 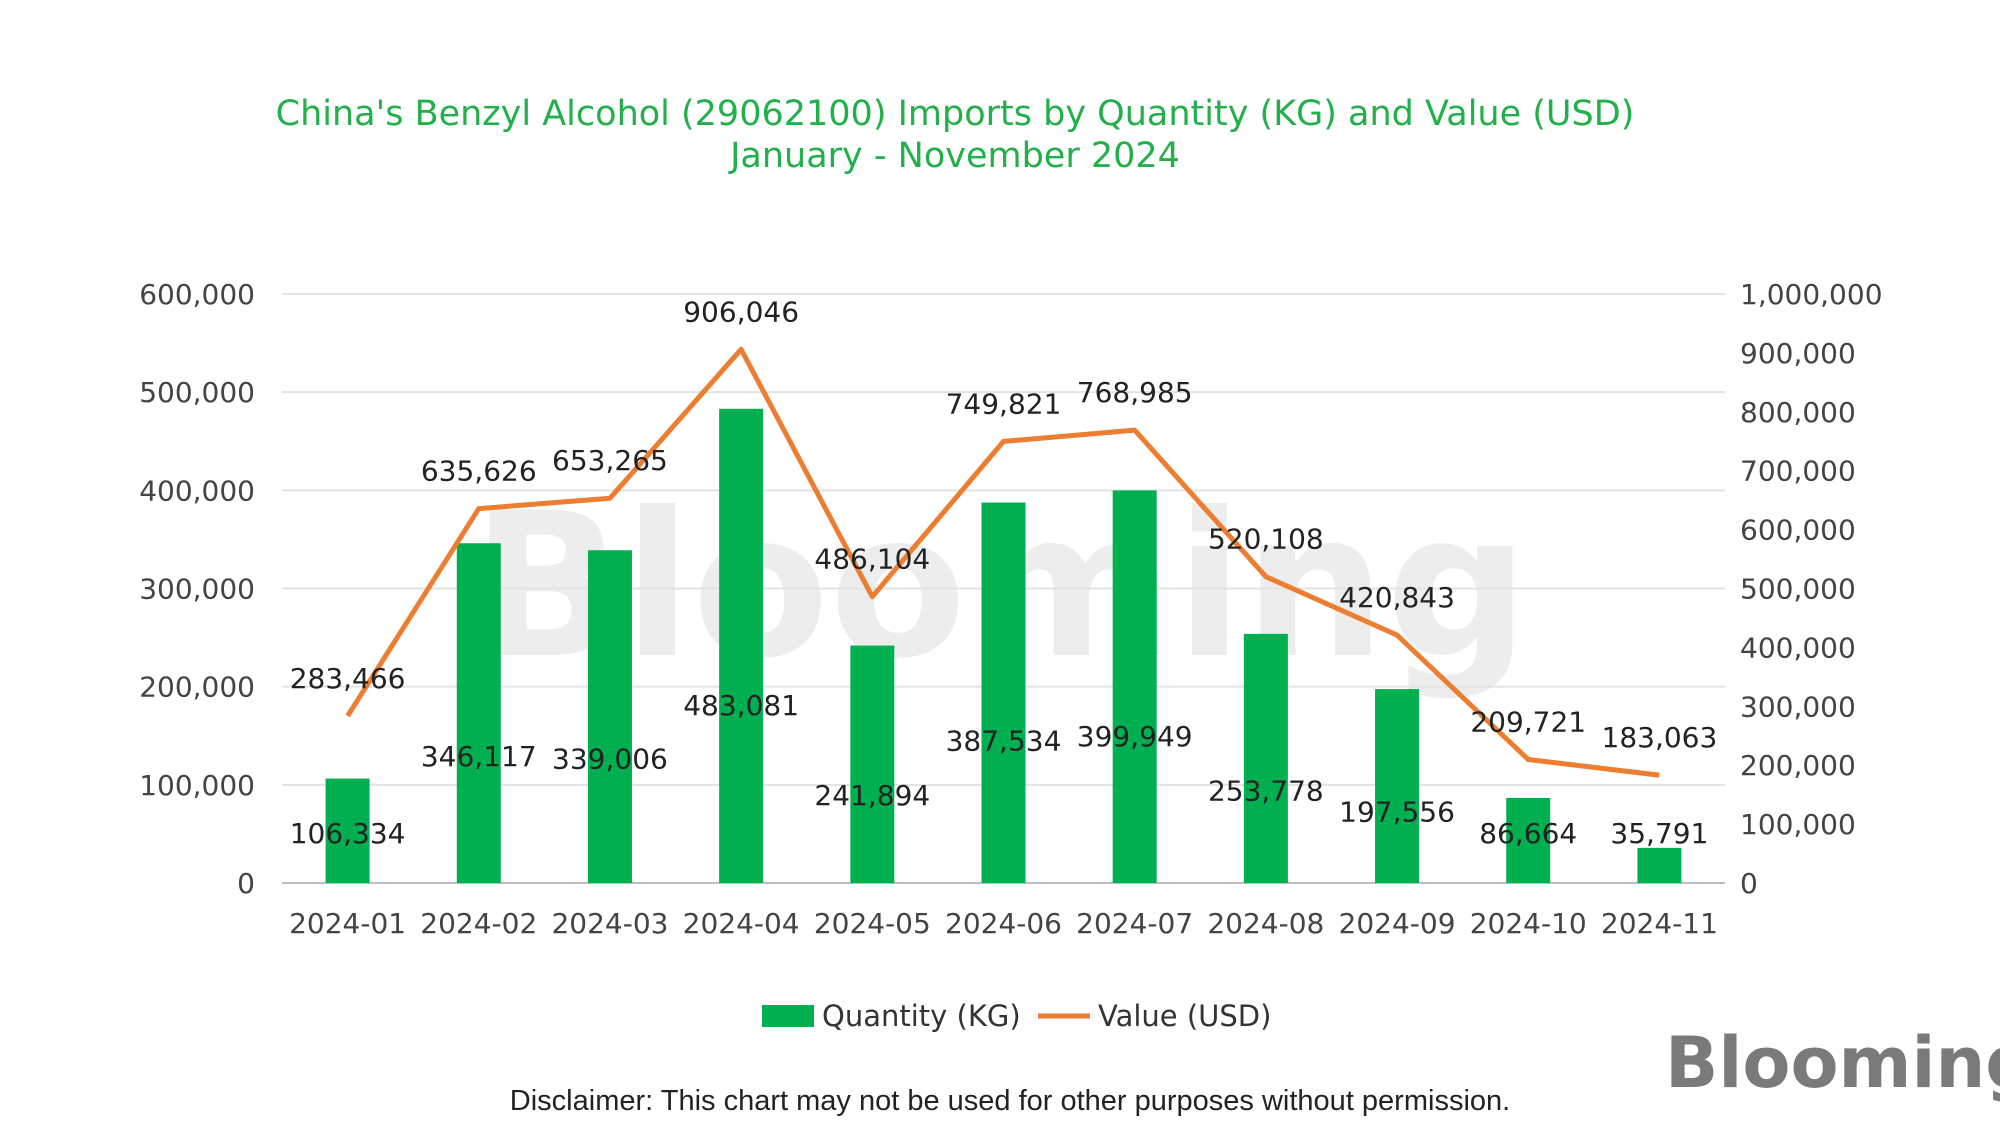 What do you see at coordinates (478, 923) in the screenshot?
I see `x-tick-2024-02: 2024-02` at bounding box center [478, 923].